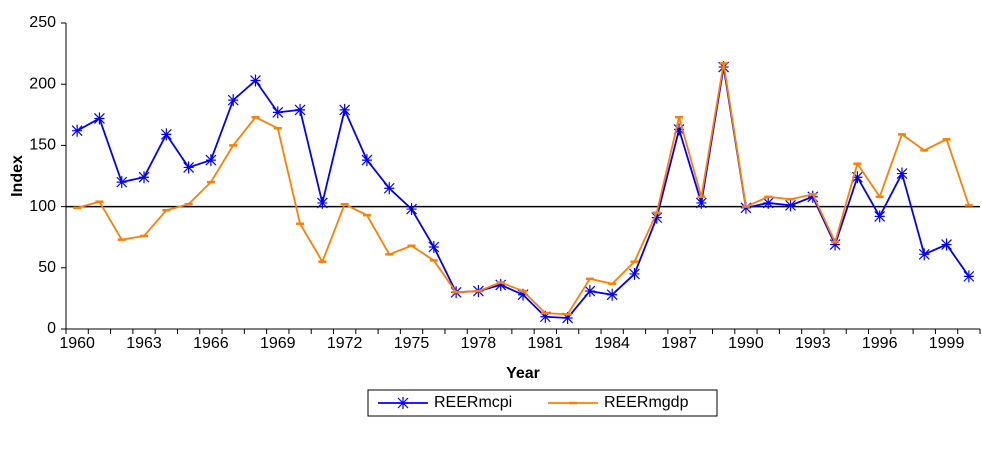  I want to click on x-tick-label: 1960, so click(77, 343).